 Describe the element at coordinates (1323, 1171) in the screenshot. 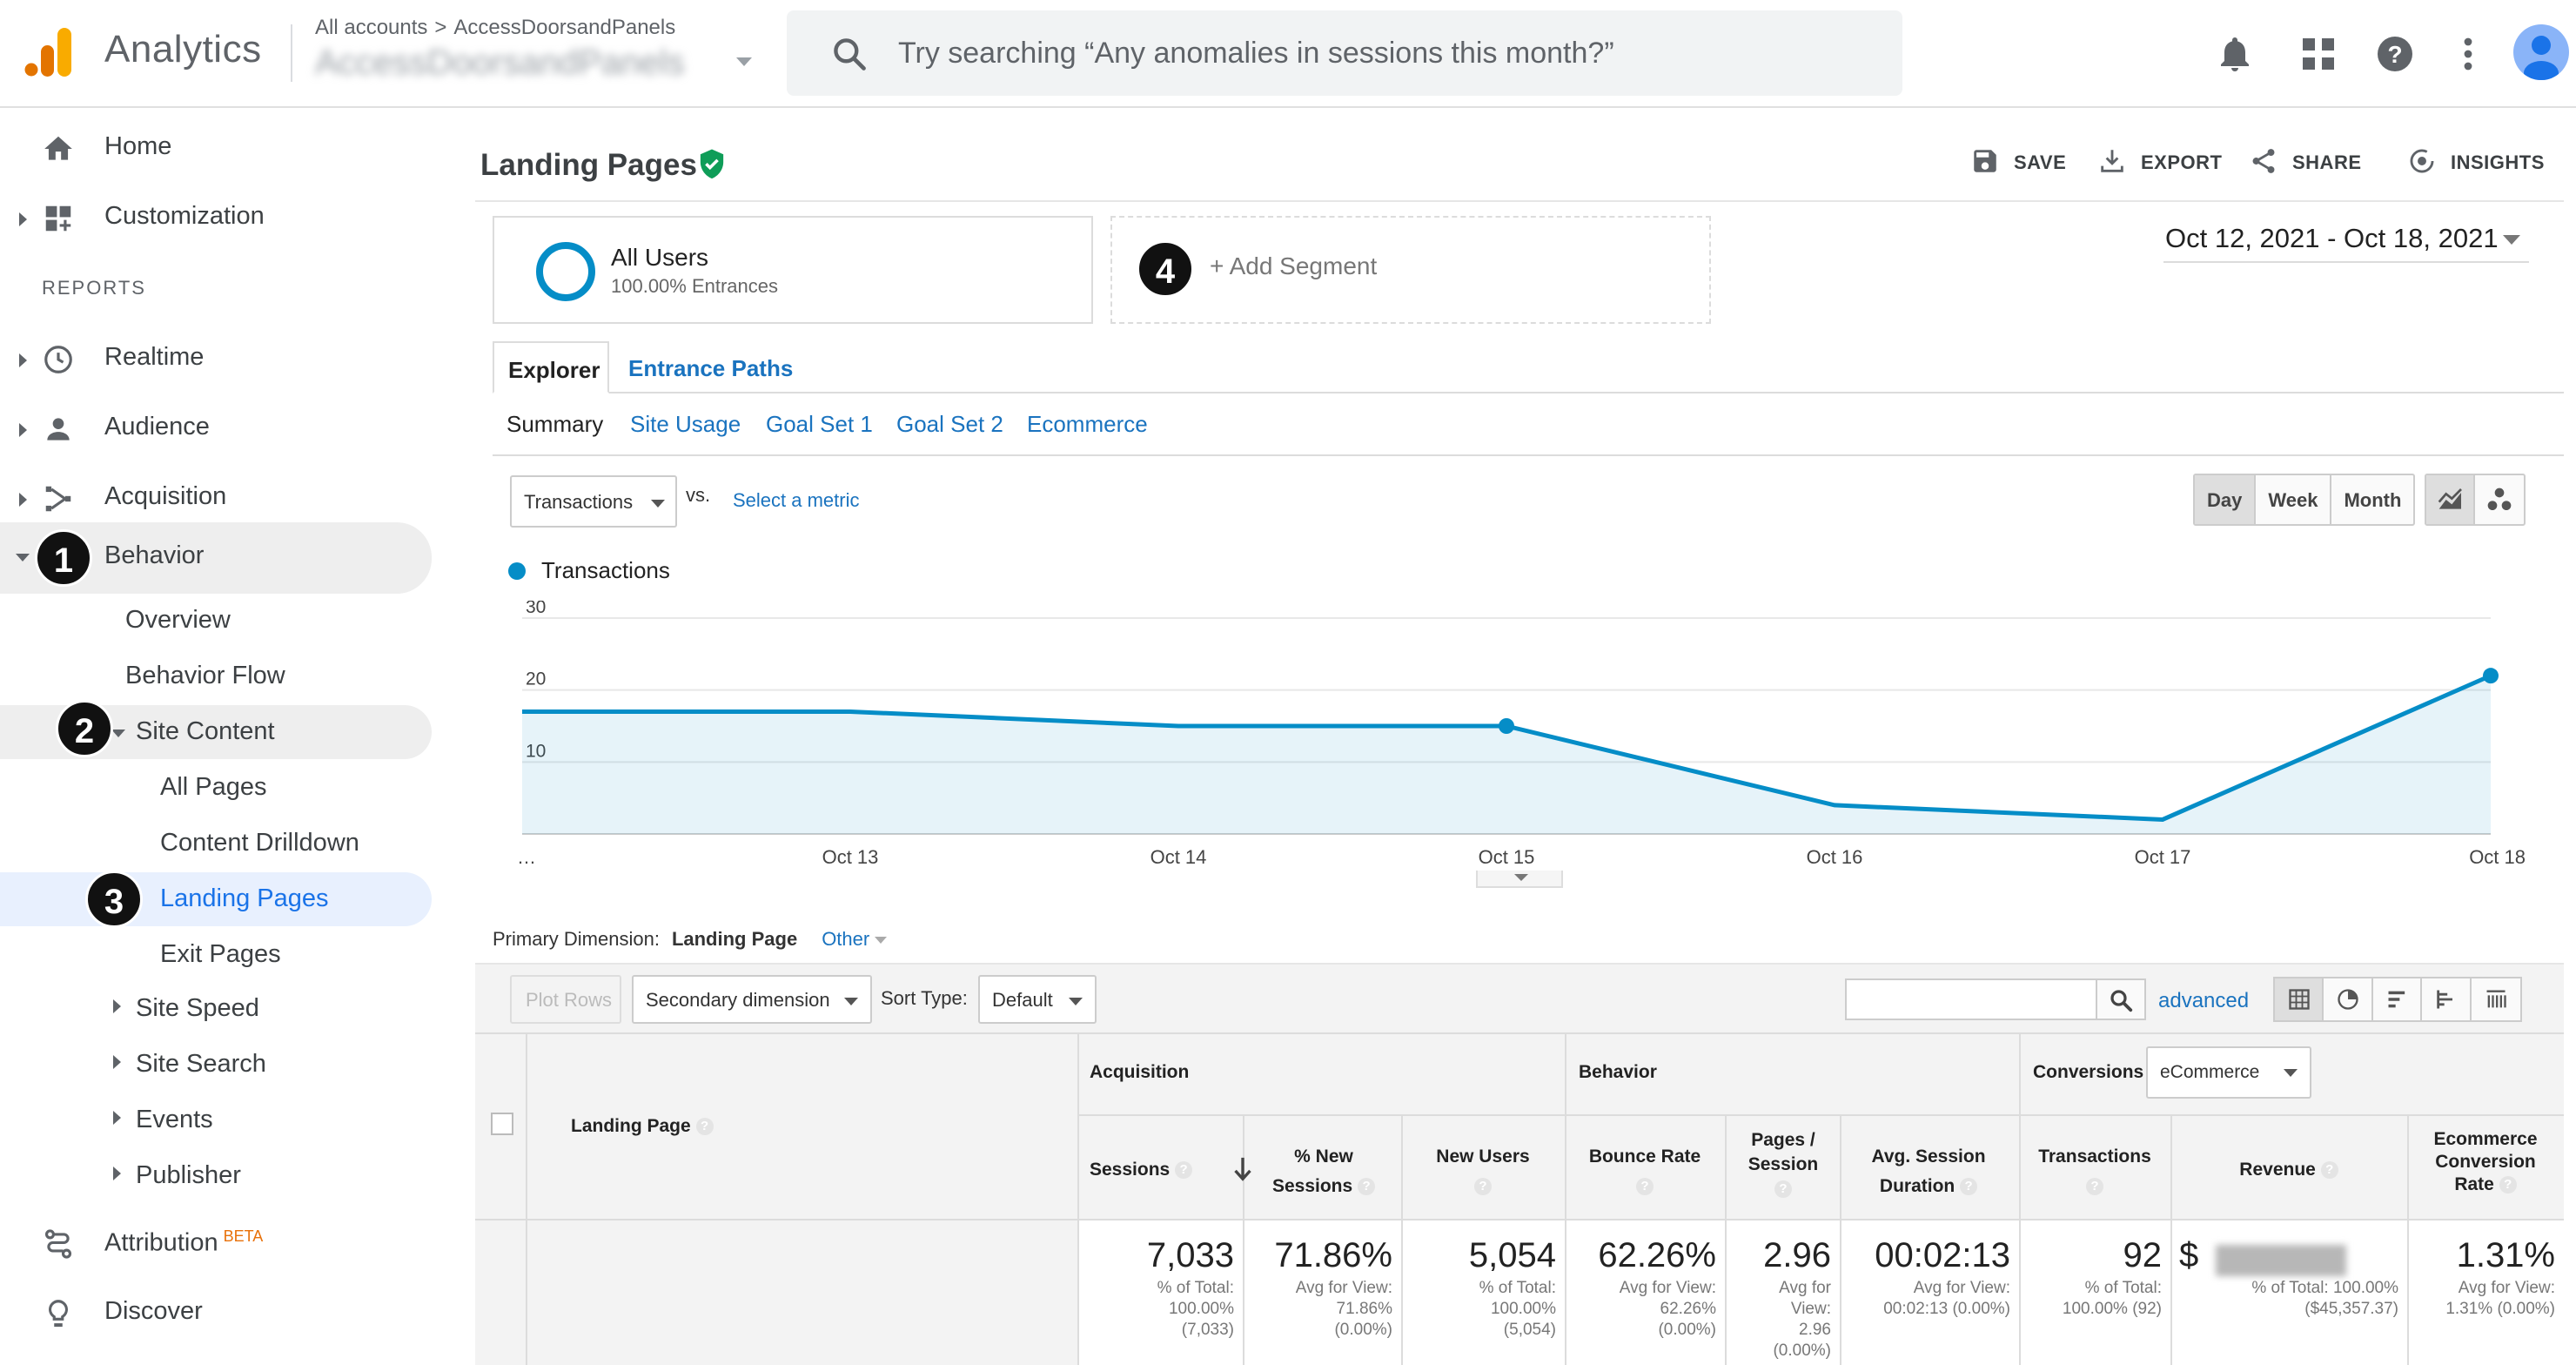

I see `col-header-pct-new-sessions: % New Sessions ?` at that location.